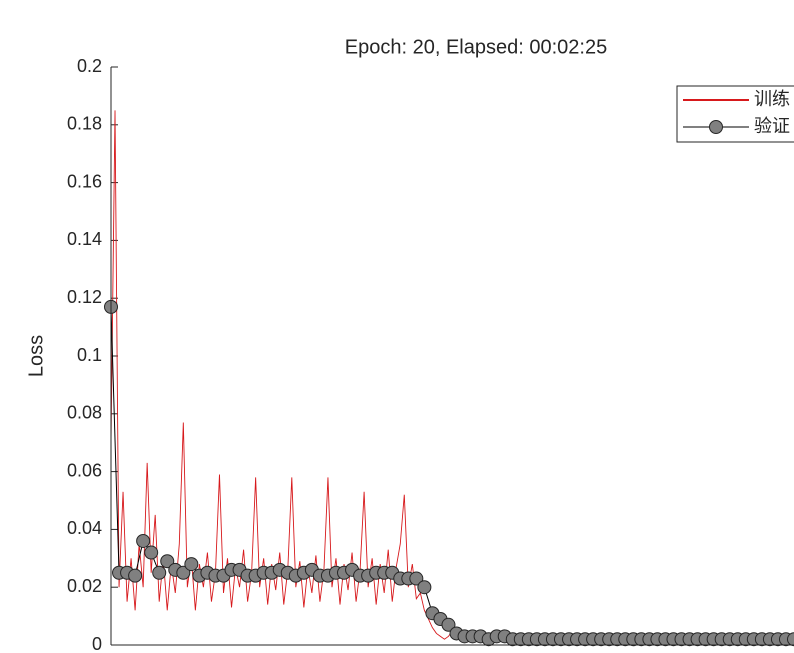 This screenshot has width=794, height=653. What do you see at coordinates (84, 528) in the screenshot?
I see `y-tick-label: 0.04` at bounding box center [84, 528].